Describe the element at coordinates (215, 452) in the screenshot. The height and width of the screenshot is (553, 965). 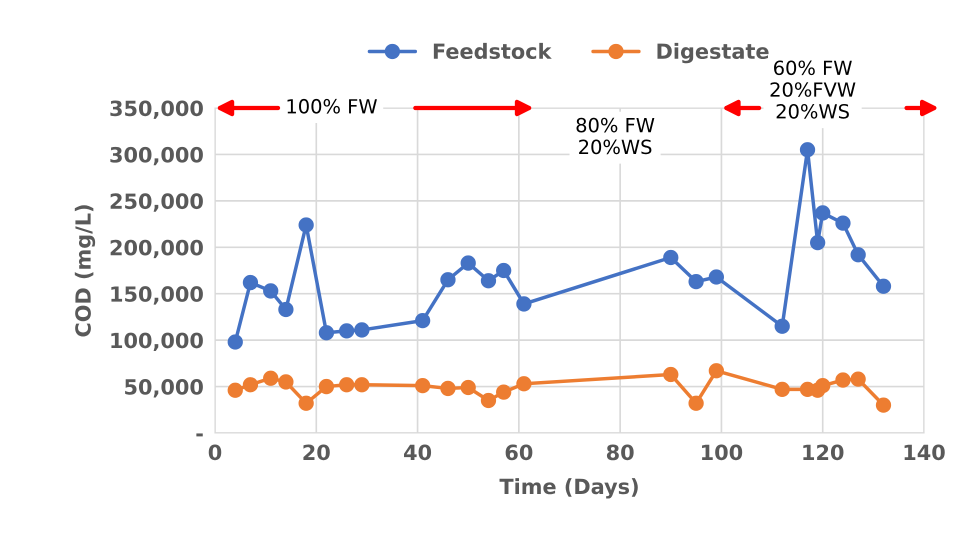
I see `x-tick-label: 0` at that location.